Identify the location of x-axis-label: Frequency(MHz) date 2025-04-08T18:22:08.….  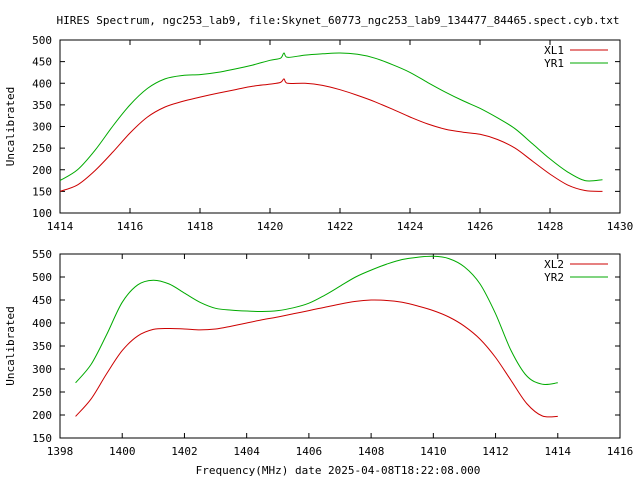
(338, 470).